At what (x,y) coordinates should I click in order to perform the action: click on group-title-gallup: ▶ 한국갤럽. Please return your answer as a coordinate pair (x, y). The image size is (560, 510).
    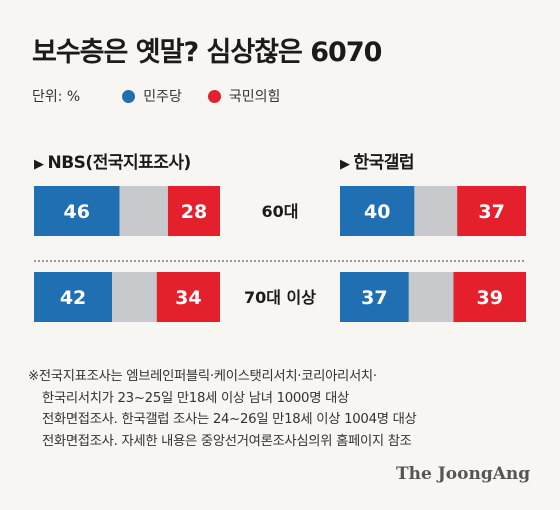
    Looking at the image, I should click on (377, 160).